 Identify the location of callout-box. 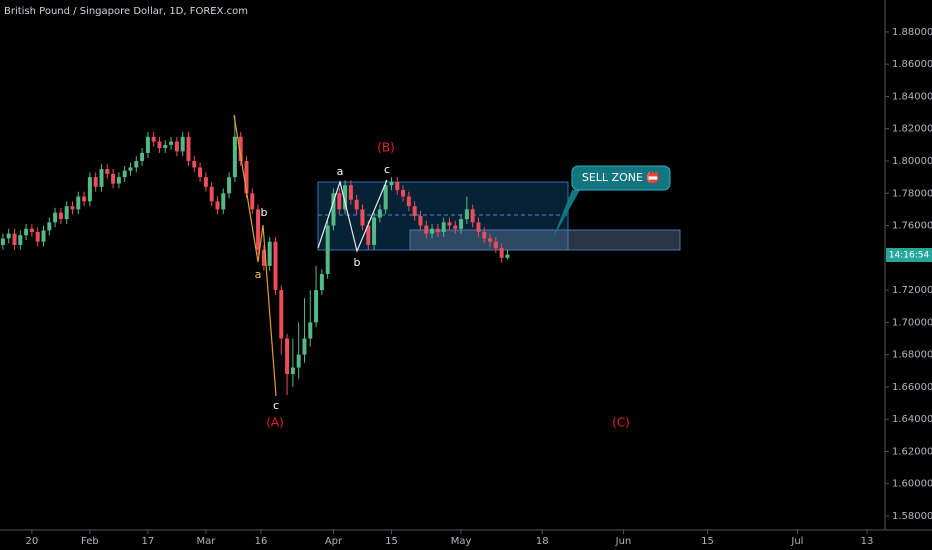
(621, 178).